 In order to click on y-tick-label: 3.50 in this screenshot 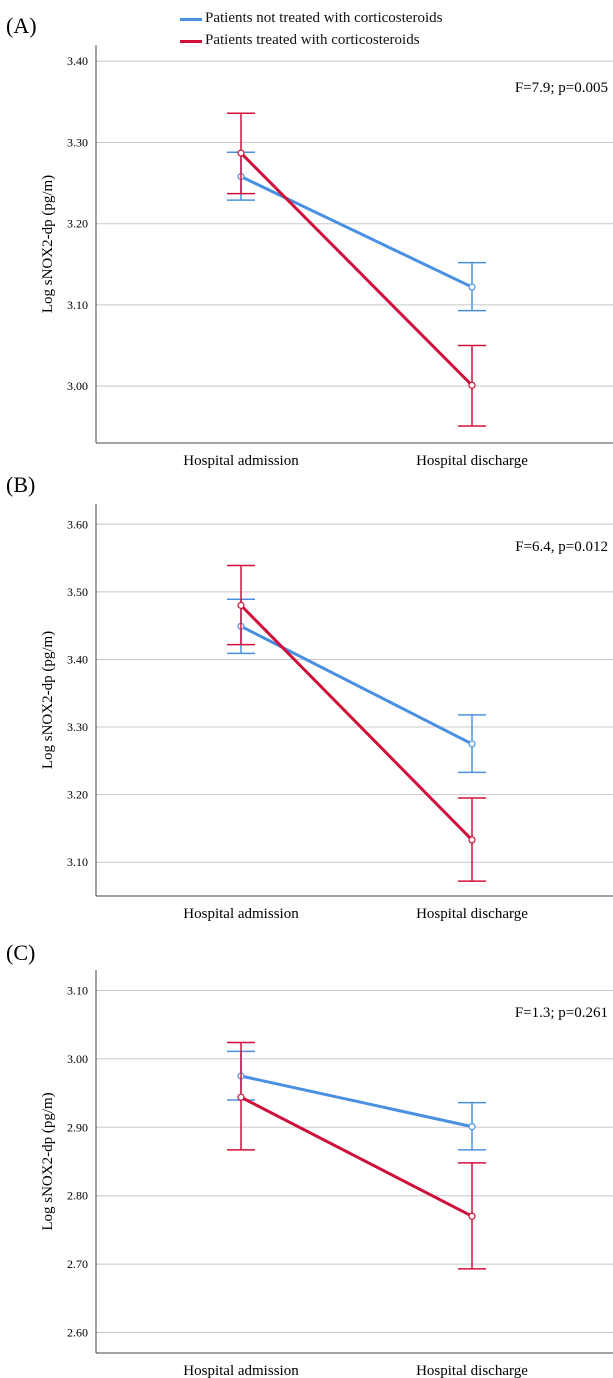, I will do `click(77, 592)`.